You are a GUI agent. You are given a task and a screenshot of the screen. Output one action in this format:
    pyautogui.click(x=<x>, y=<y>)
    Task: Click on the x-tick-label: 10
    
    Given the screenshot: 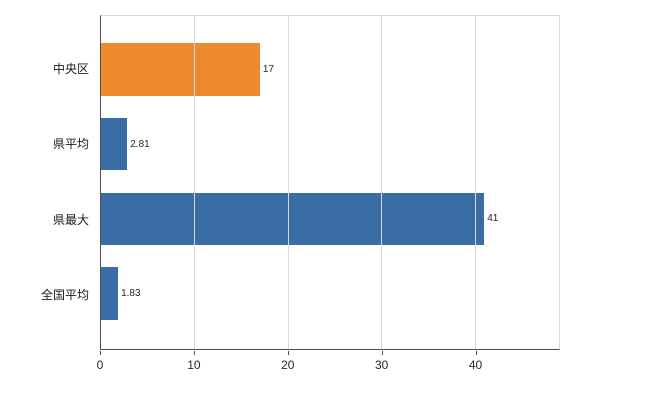 What is the action you would take?
    pyautogui.click(x=194, y=365)
    